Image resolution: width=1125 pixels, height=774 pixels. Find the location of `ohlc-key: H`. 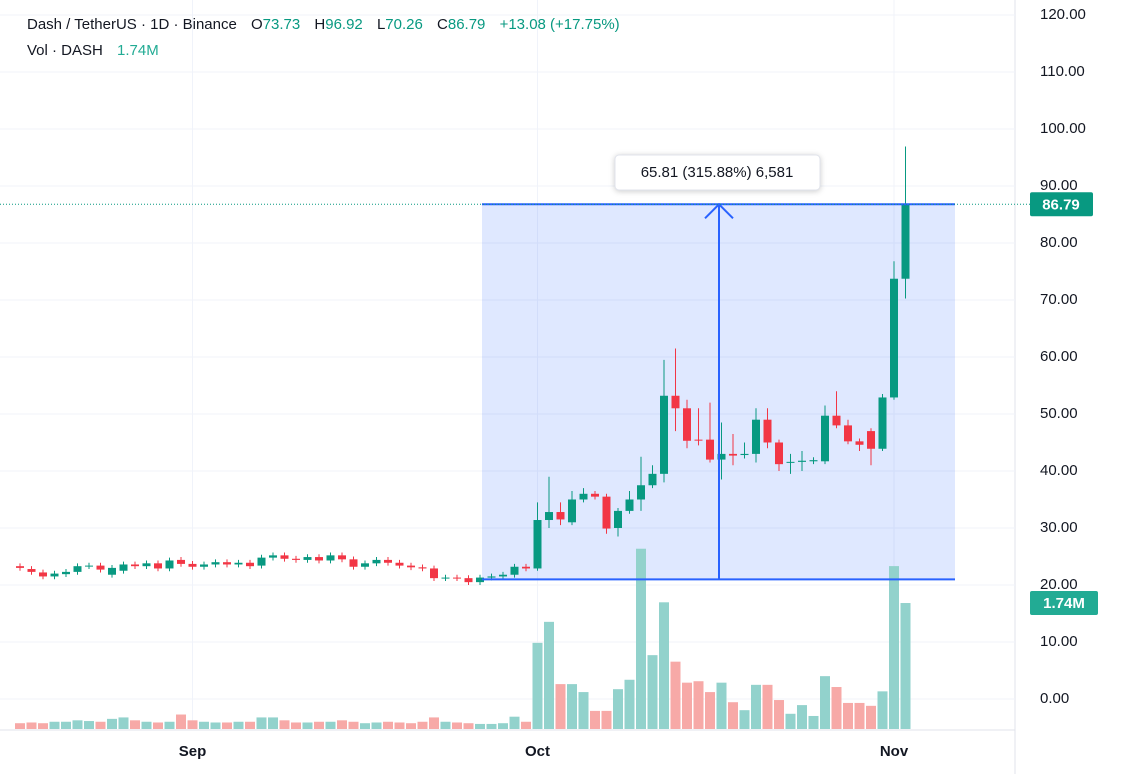

ohlc-key: H is located at coordinates (320, 24).